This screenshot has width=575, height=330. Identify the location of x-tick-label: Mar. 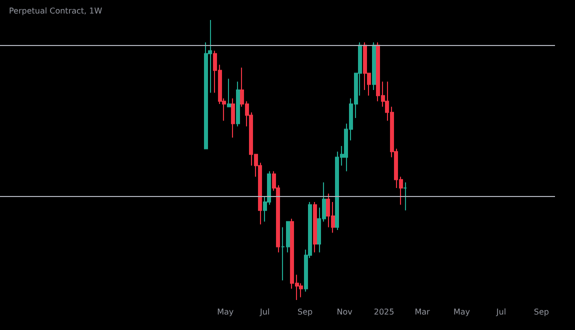
(422, 312).